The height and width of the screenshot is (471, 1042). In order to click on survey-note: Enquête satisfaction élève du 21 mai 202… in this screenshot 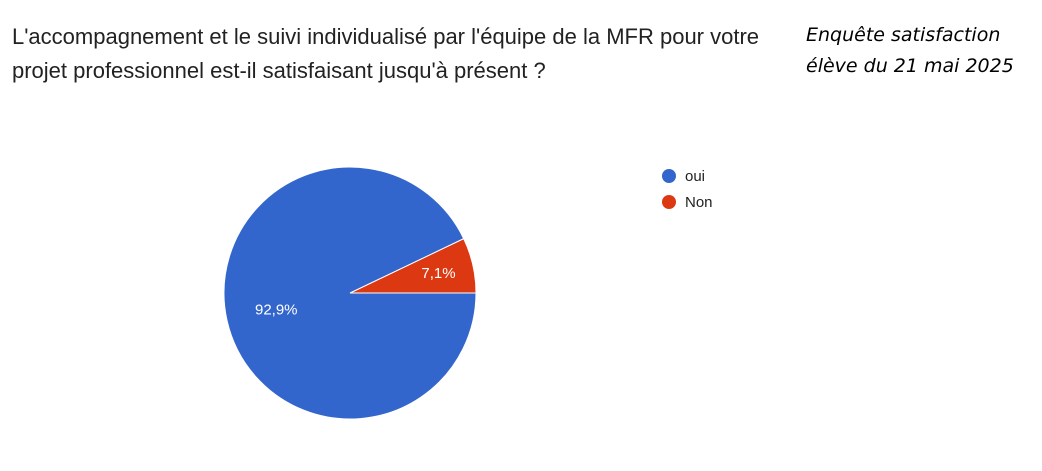, I will do `click(921, 51)`.